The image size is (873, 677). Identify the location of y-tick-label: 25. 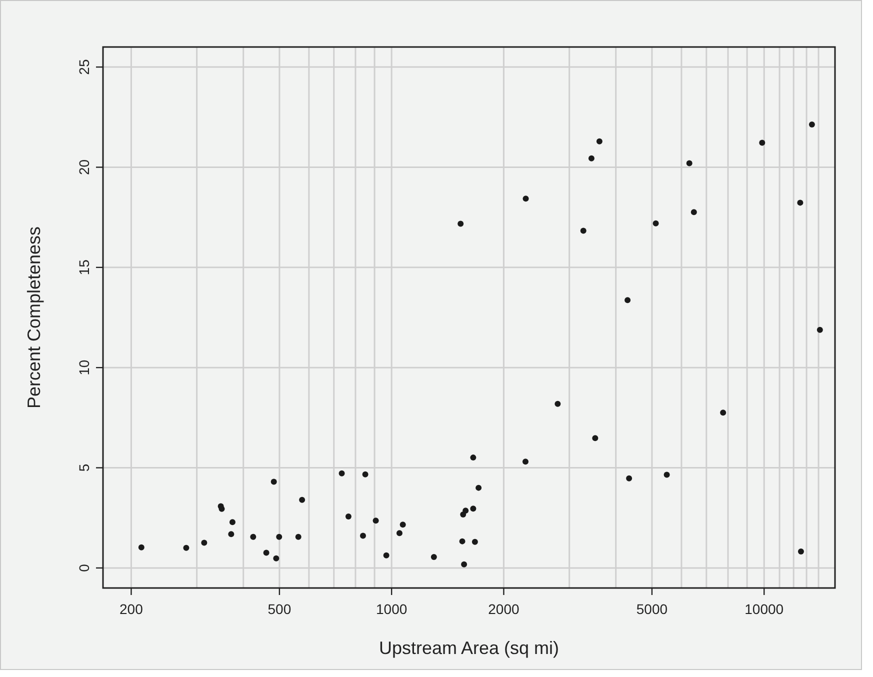
(84, 67).